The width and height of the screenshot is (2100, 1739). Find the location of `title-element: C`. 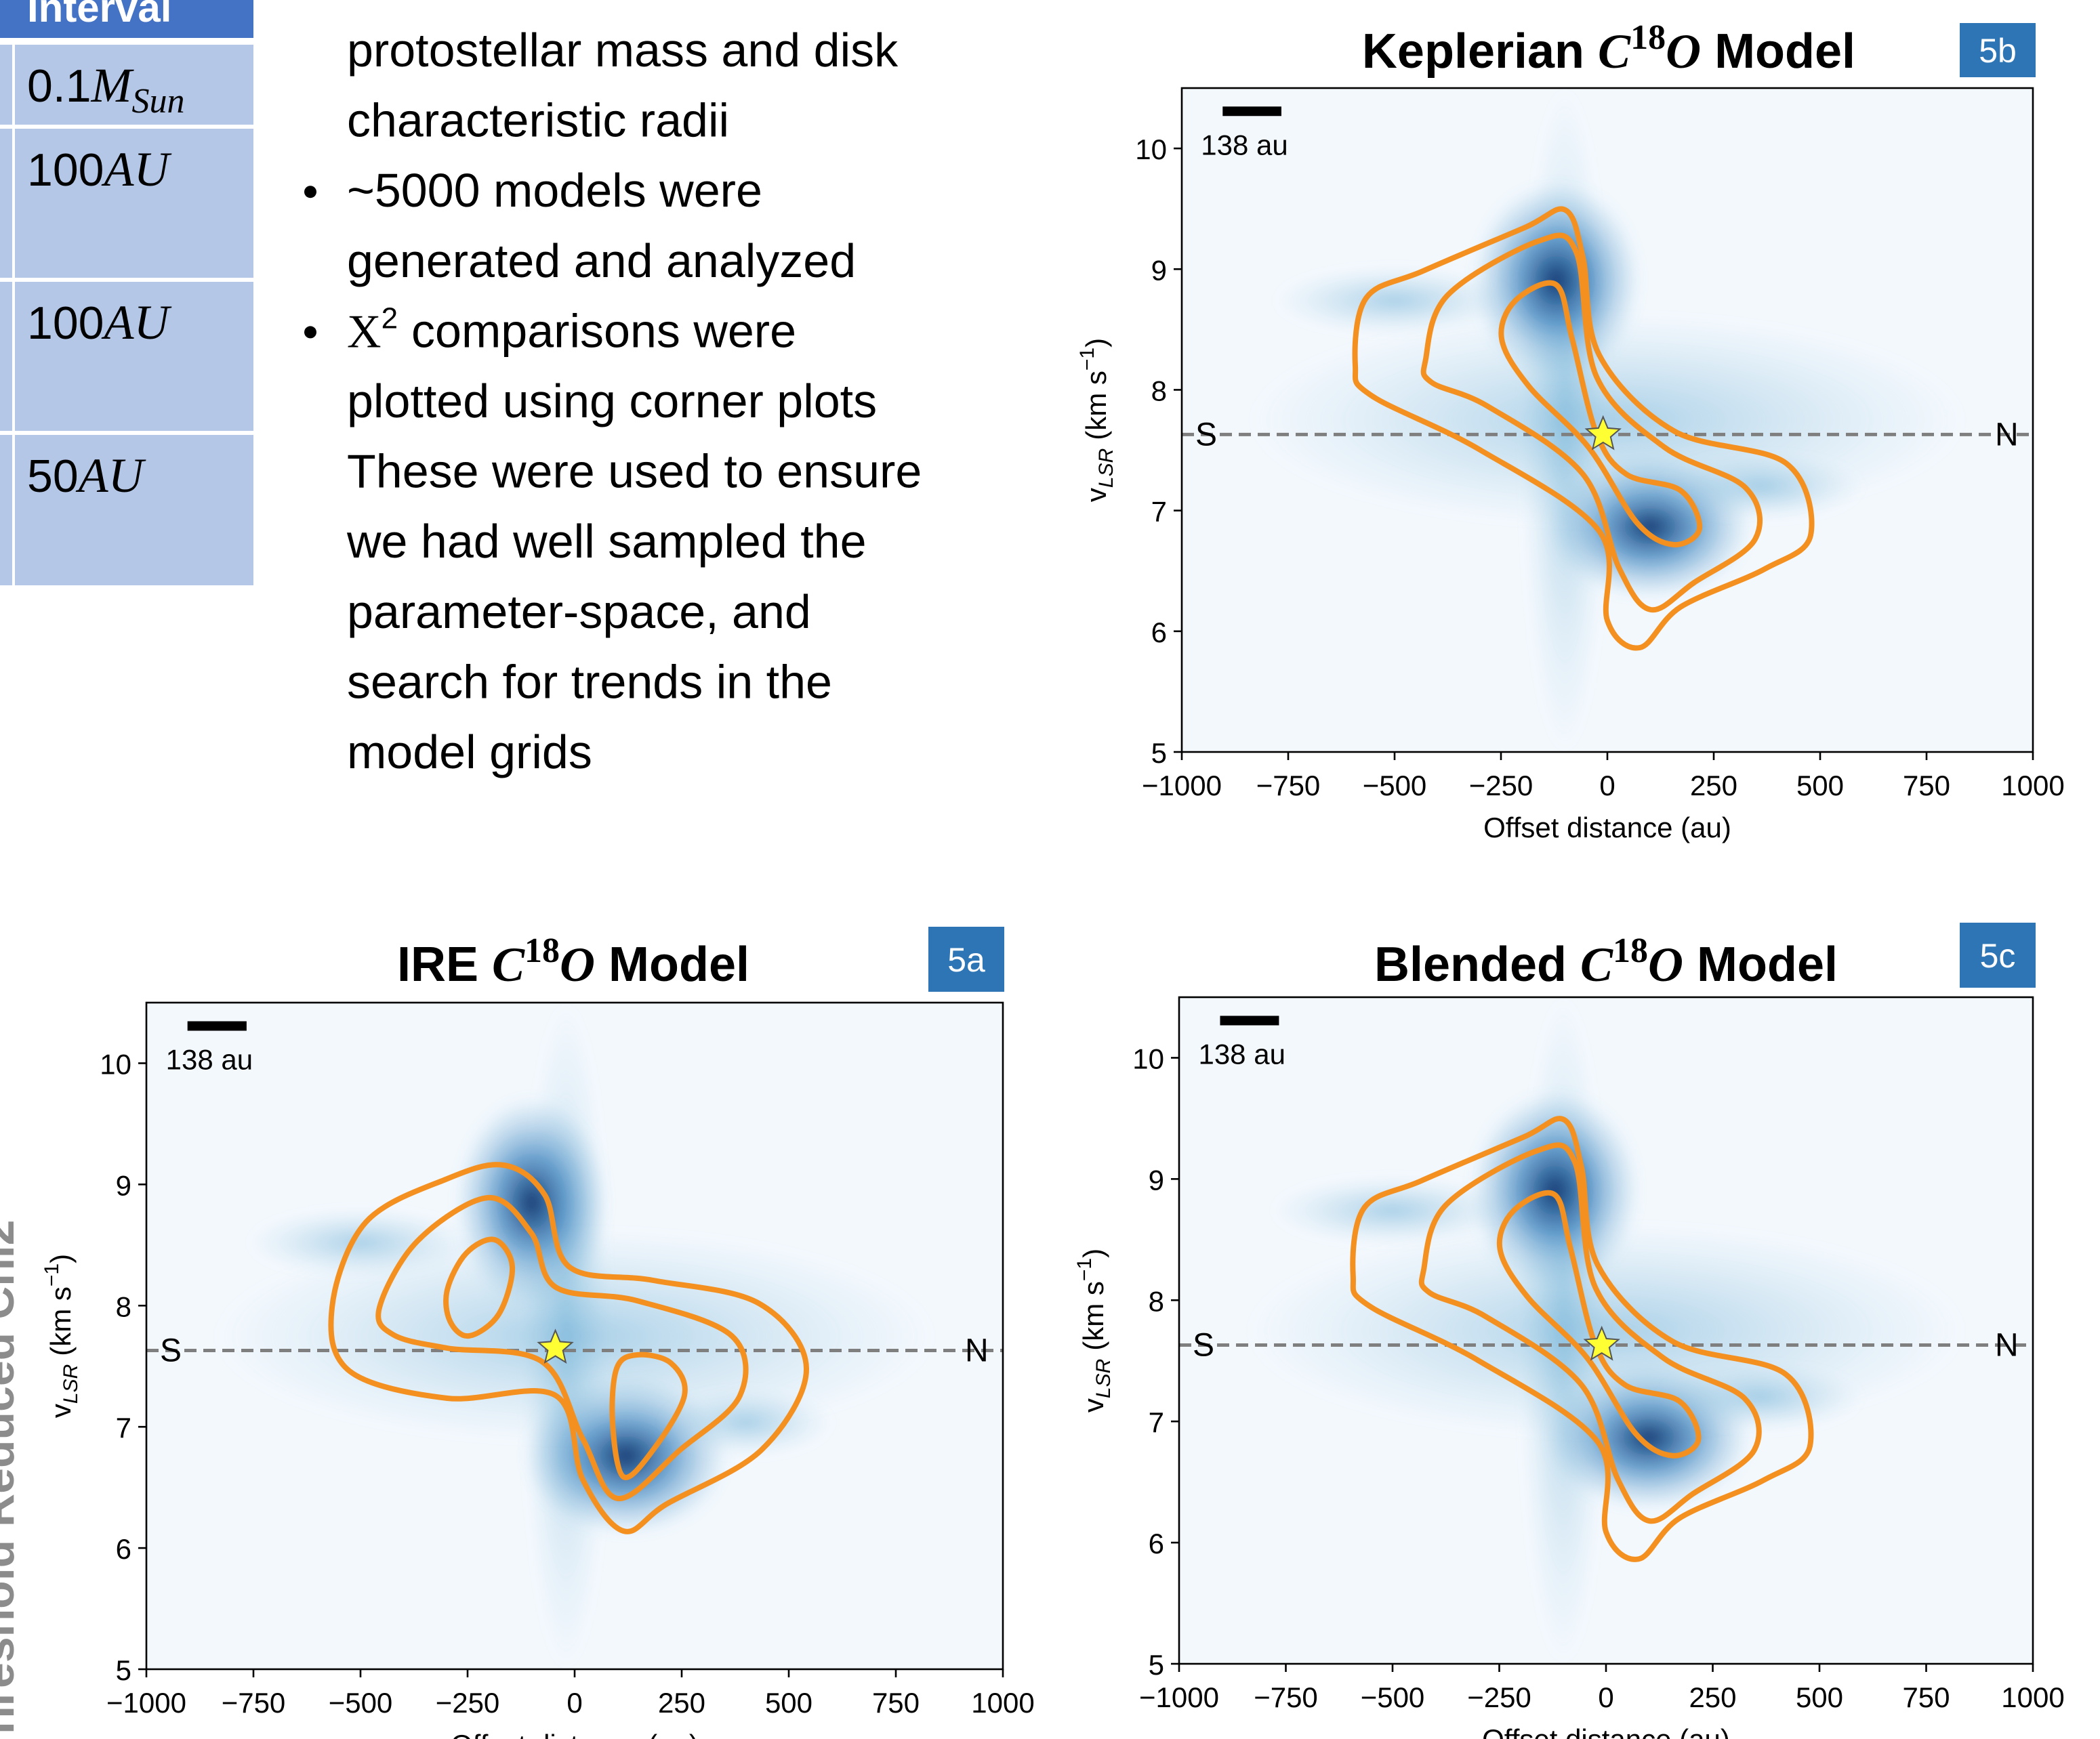

title-element: C is located at coordinates (1596, 965).